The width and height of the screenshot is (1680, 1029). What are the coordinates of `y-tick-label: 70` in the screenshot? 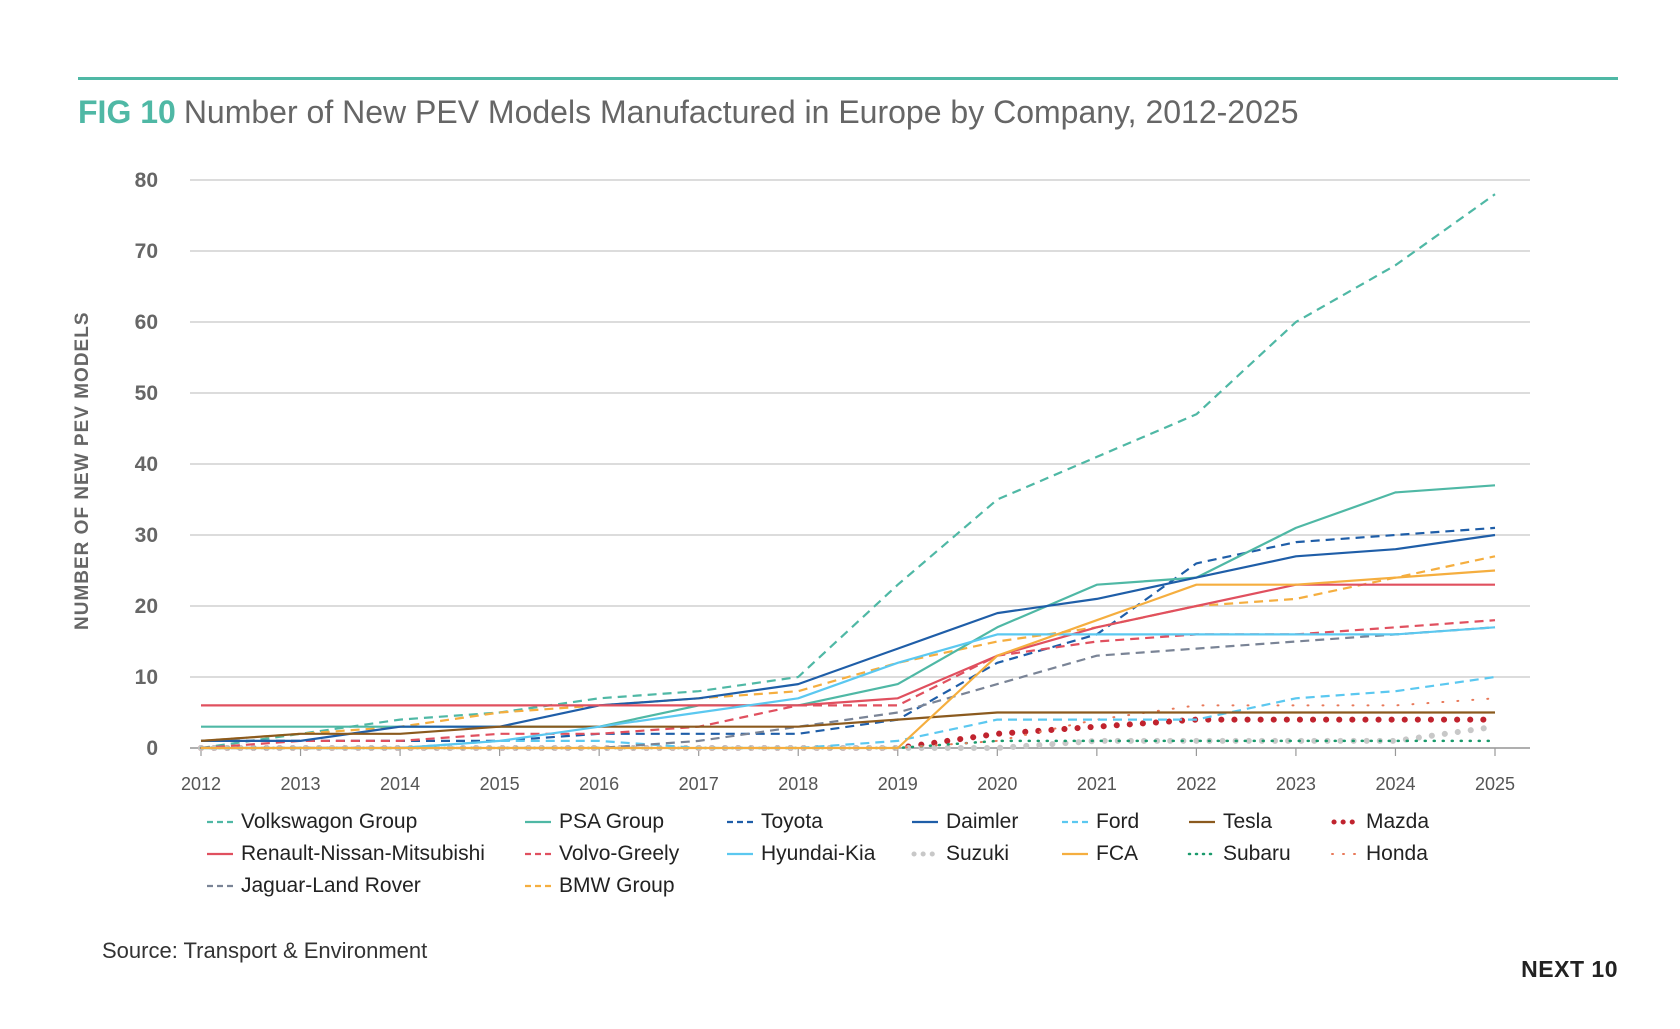 It's located at (146, 251).